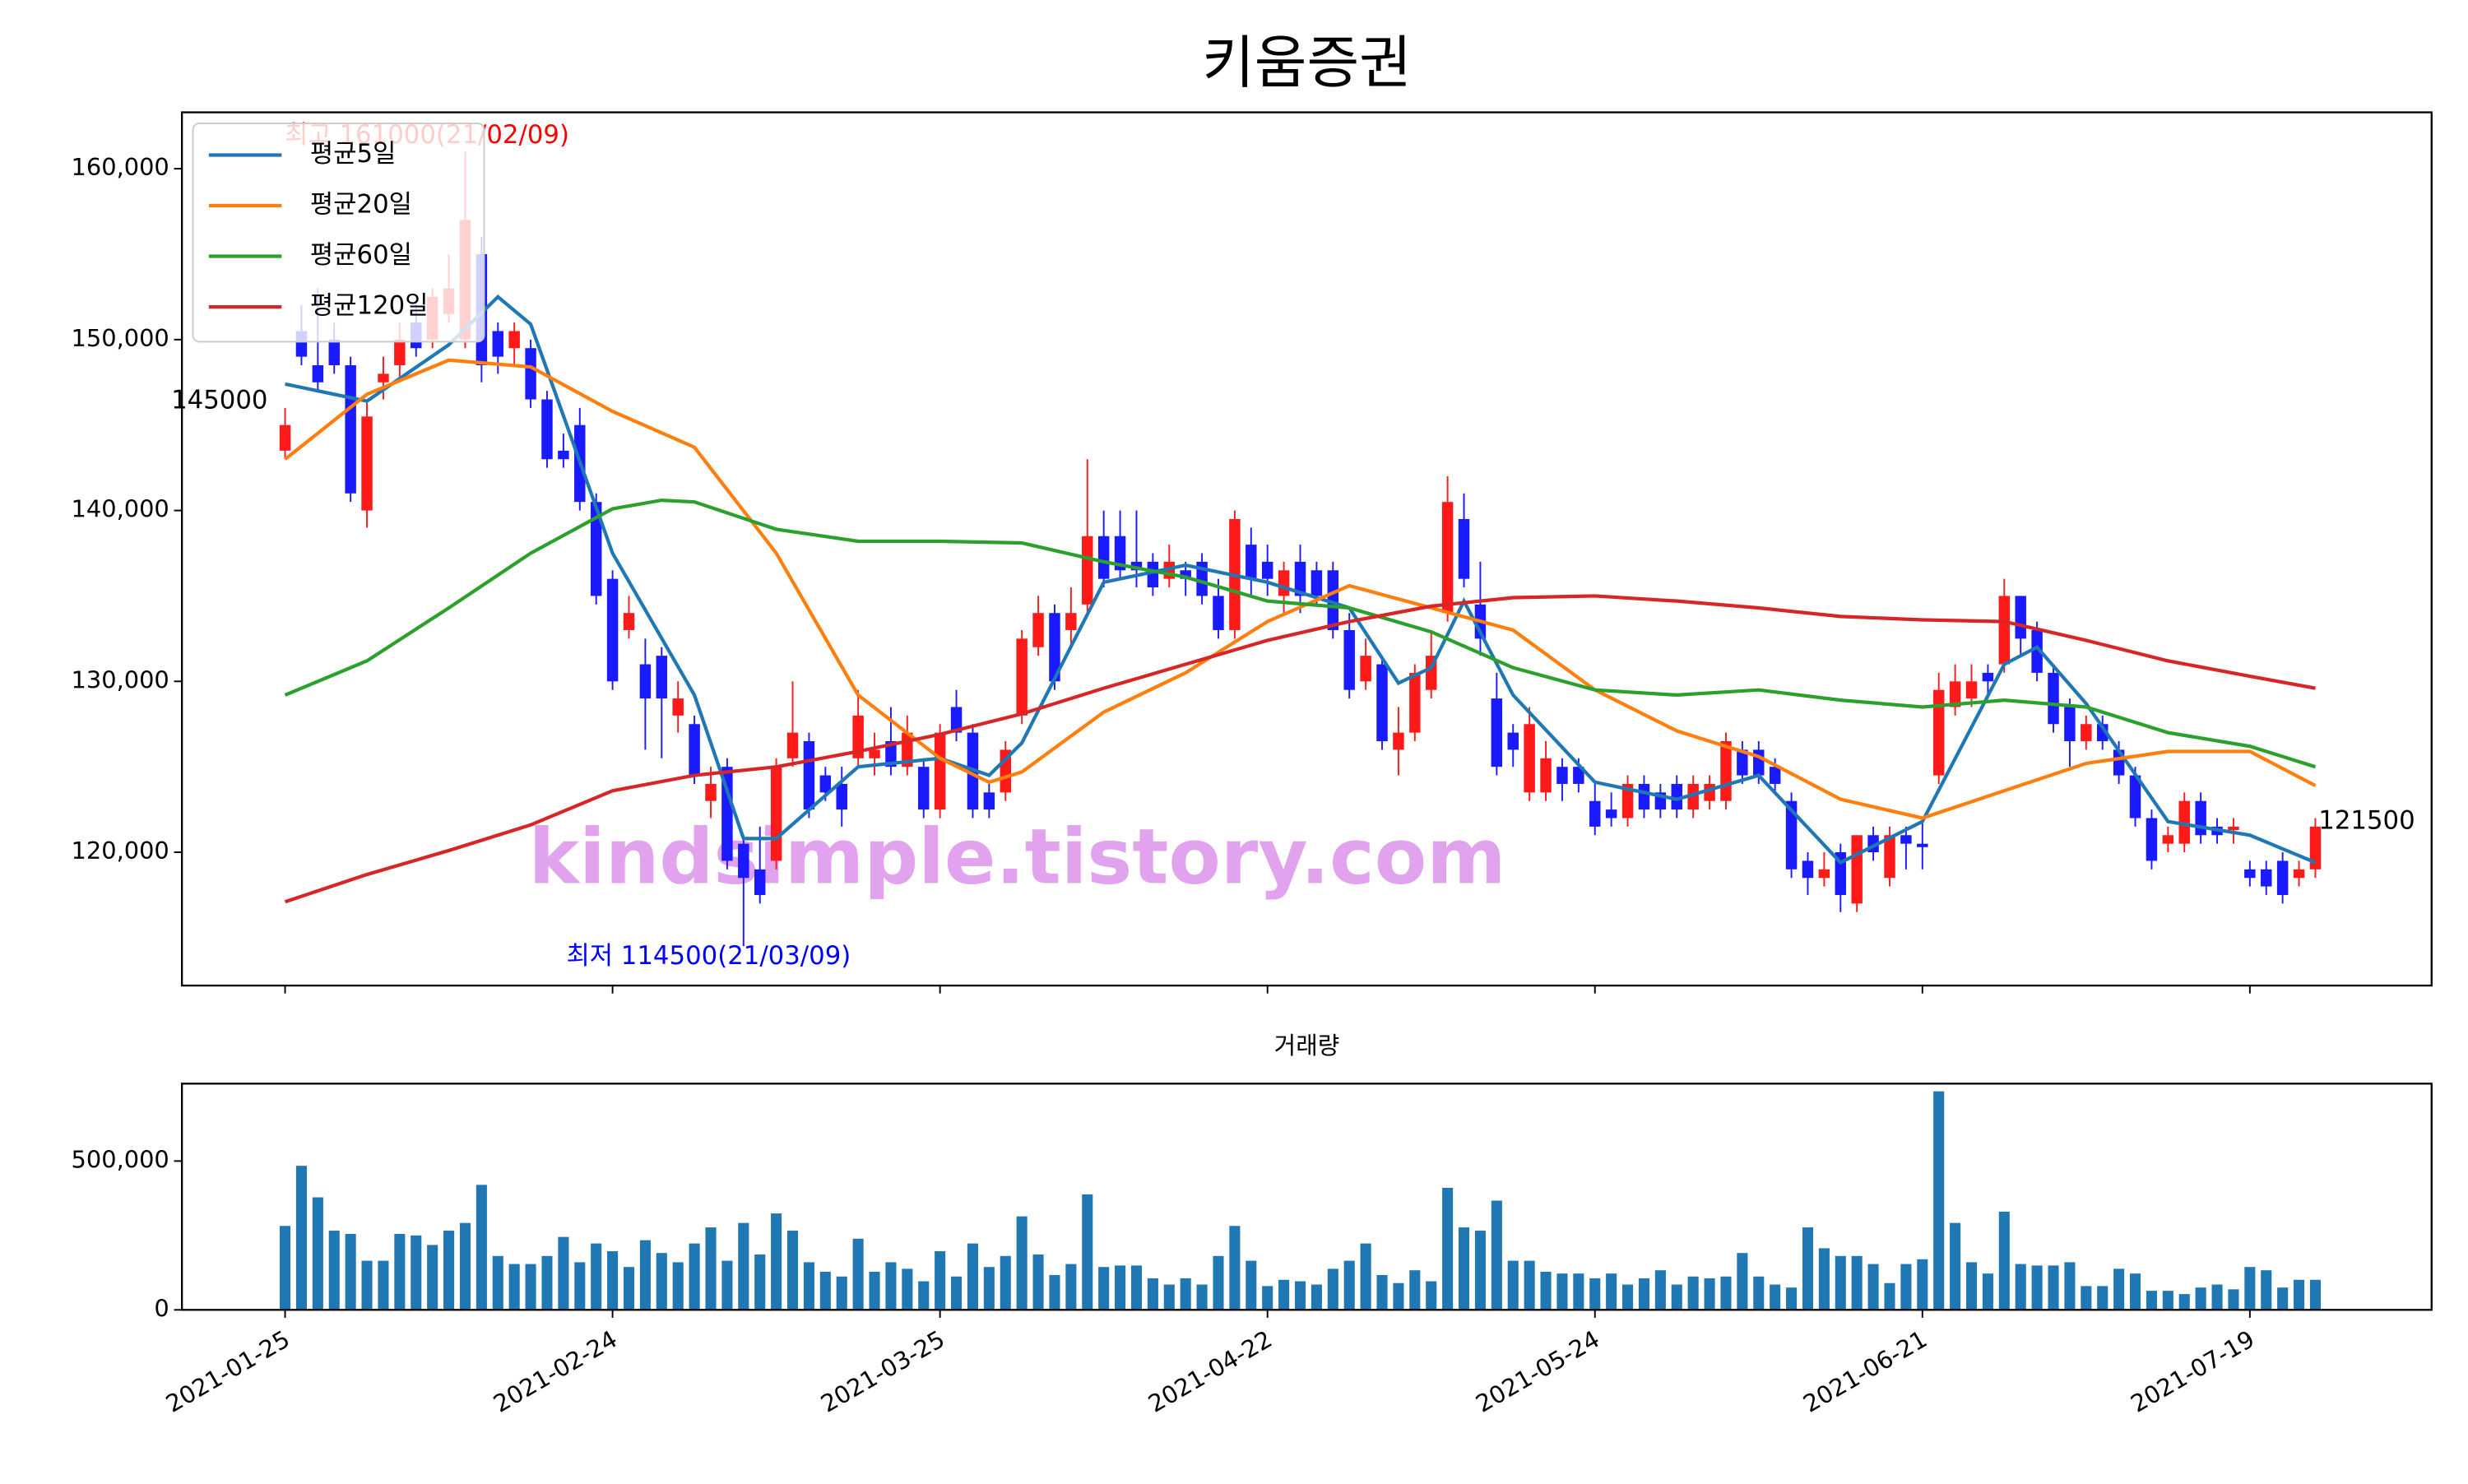 The width and height of the screenshot is (2468, 1484). Describe the element at coordinates (120, 509) in the screenshot. I see `y-tick-label: 140,000` at that location.